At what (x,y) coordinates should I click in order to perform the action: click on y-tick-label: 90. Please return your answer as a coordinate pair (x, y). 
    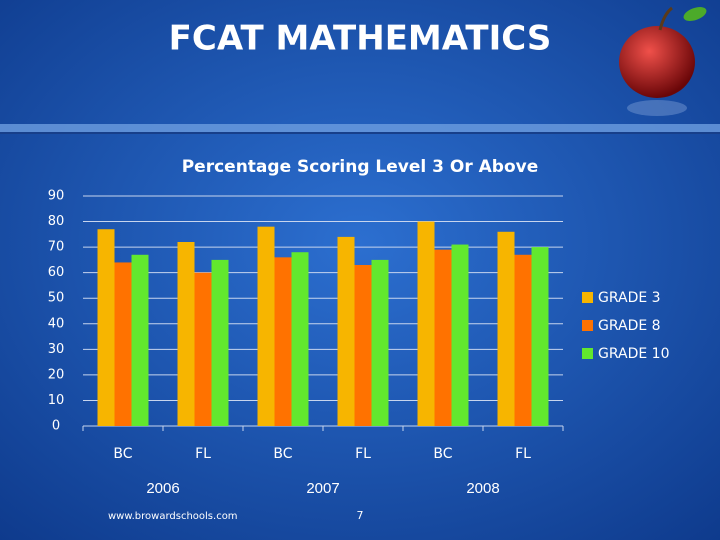
    Looking at the image, I should click on (56, 196).